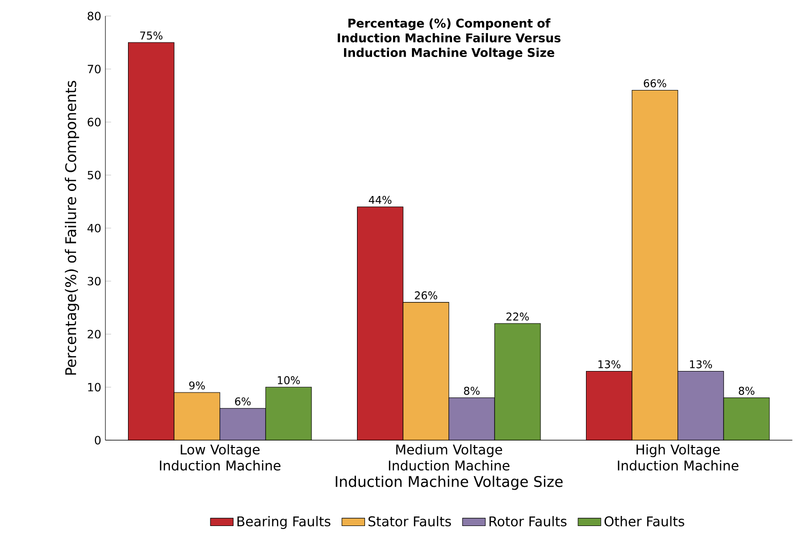 Image resolution: width=799 pixels, height=540 pixels. What do you see at coordinates (243, 401) in the screenshot?
I see `data-label: 6%` at bounding box center [243, 401].